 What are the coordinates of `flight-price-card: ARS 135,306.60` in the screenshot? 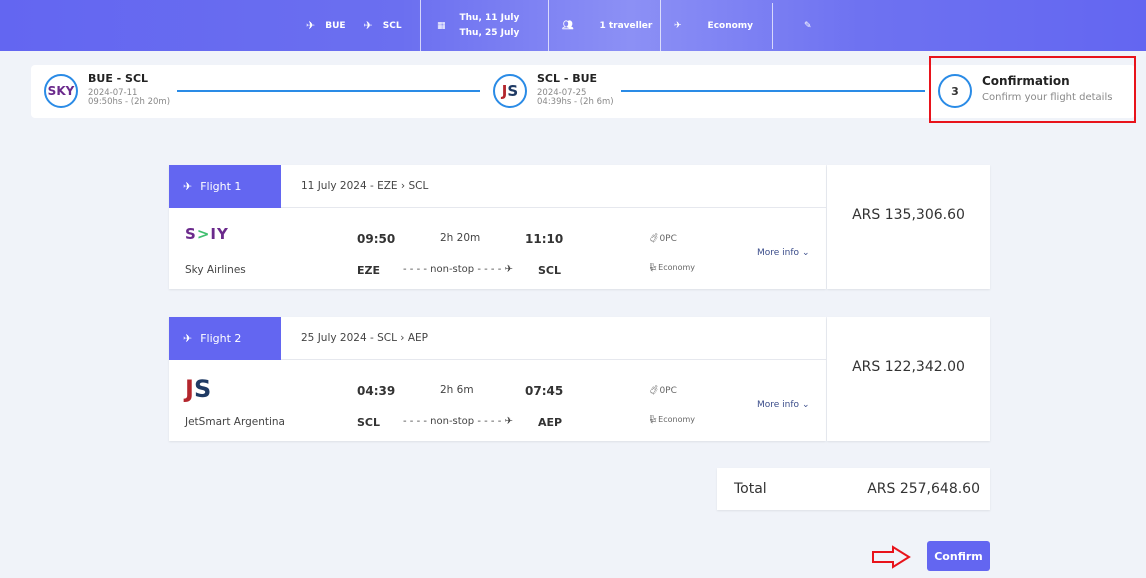 It's located at (908, 227).